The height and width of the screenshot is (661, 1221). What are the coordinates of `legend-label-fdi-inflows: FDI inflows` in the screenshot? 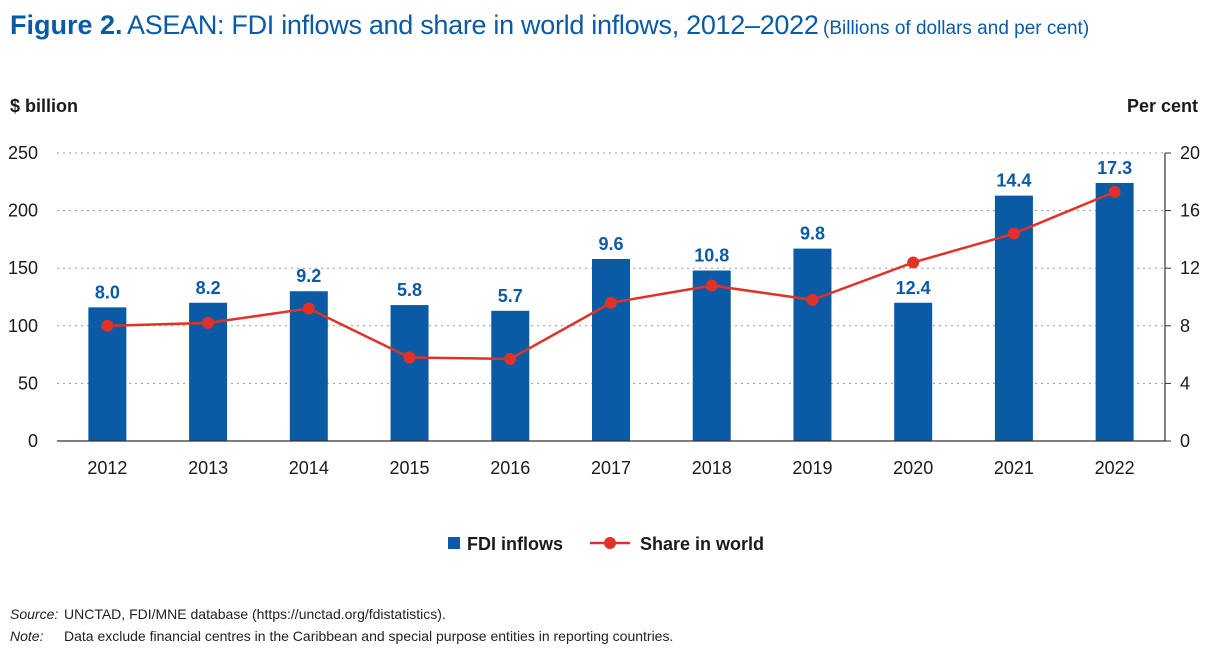 It's located at (515, 544).